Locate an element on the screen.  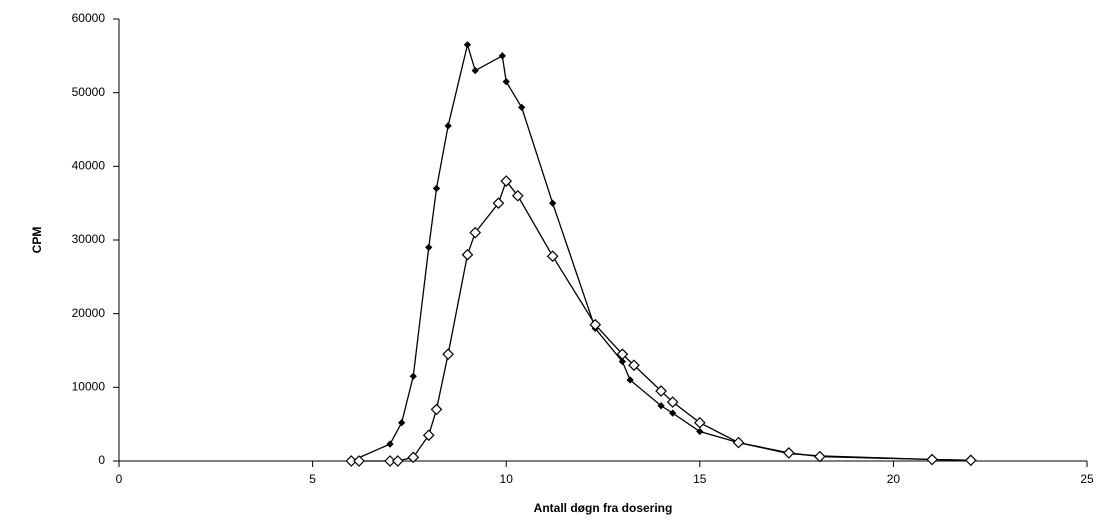
x-axis-label: Antall døgn fra dosering is located at coordinates (603, 508).